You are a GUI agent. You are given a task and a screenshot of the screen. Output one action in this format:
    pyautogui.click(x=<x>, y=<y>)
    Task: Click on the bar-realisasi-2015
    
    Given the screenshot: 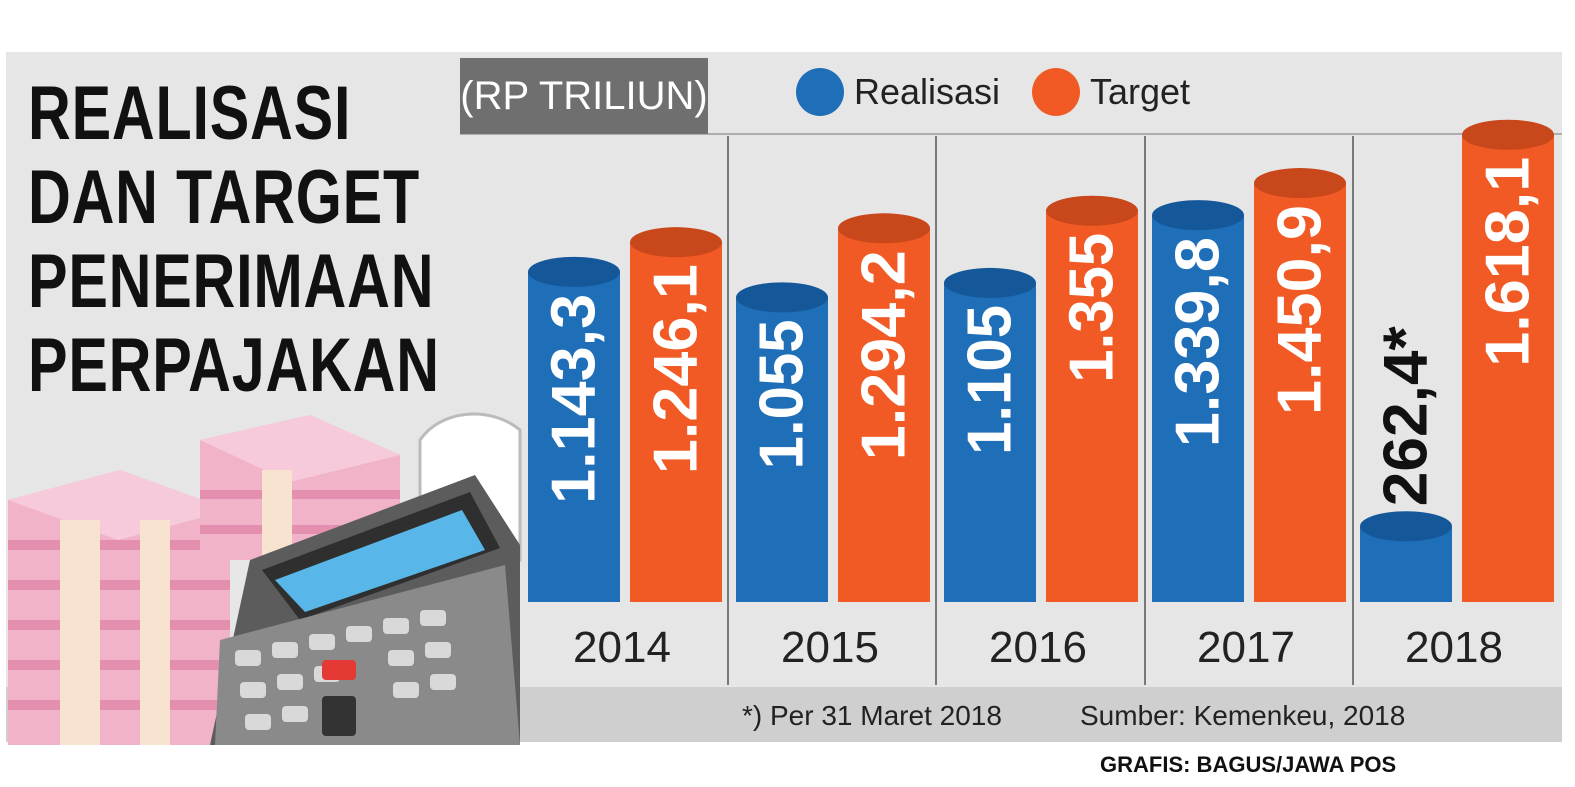 What is the action you would take?
    pyautogui.click(x=782, y=449)
    